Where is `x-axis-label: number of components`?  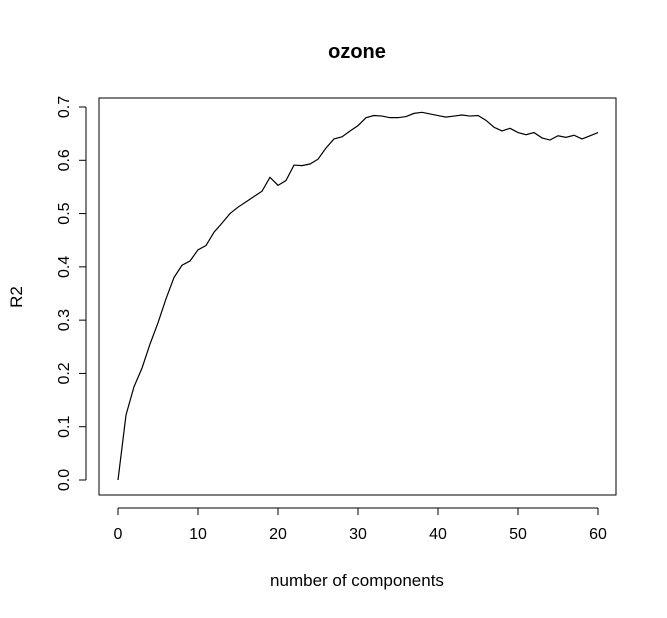 x-axis-label: number of components is located at coordinates (357, 580).